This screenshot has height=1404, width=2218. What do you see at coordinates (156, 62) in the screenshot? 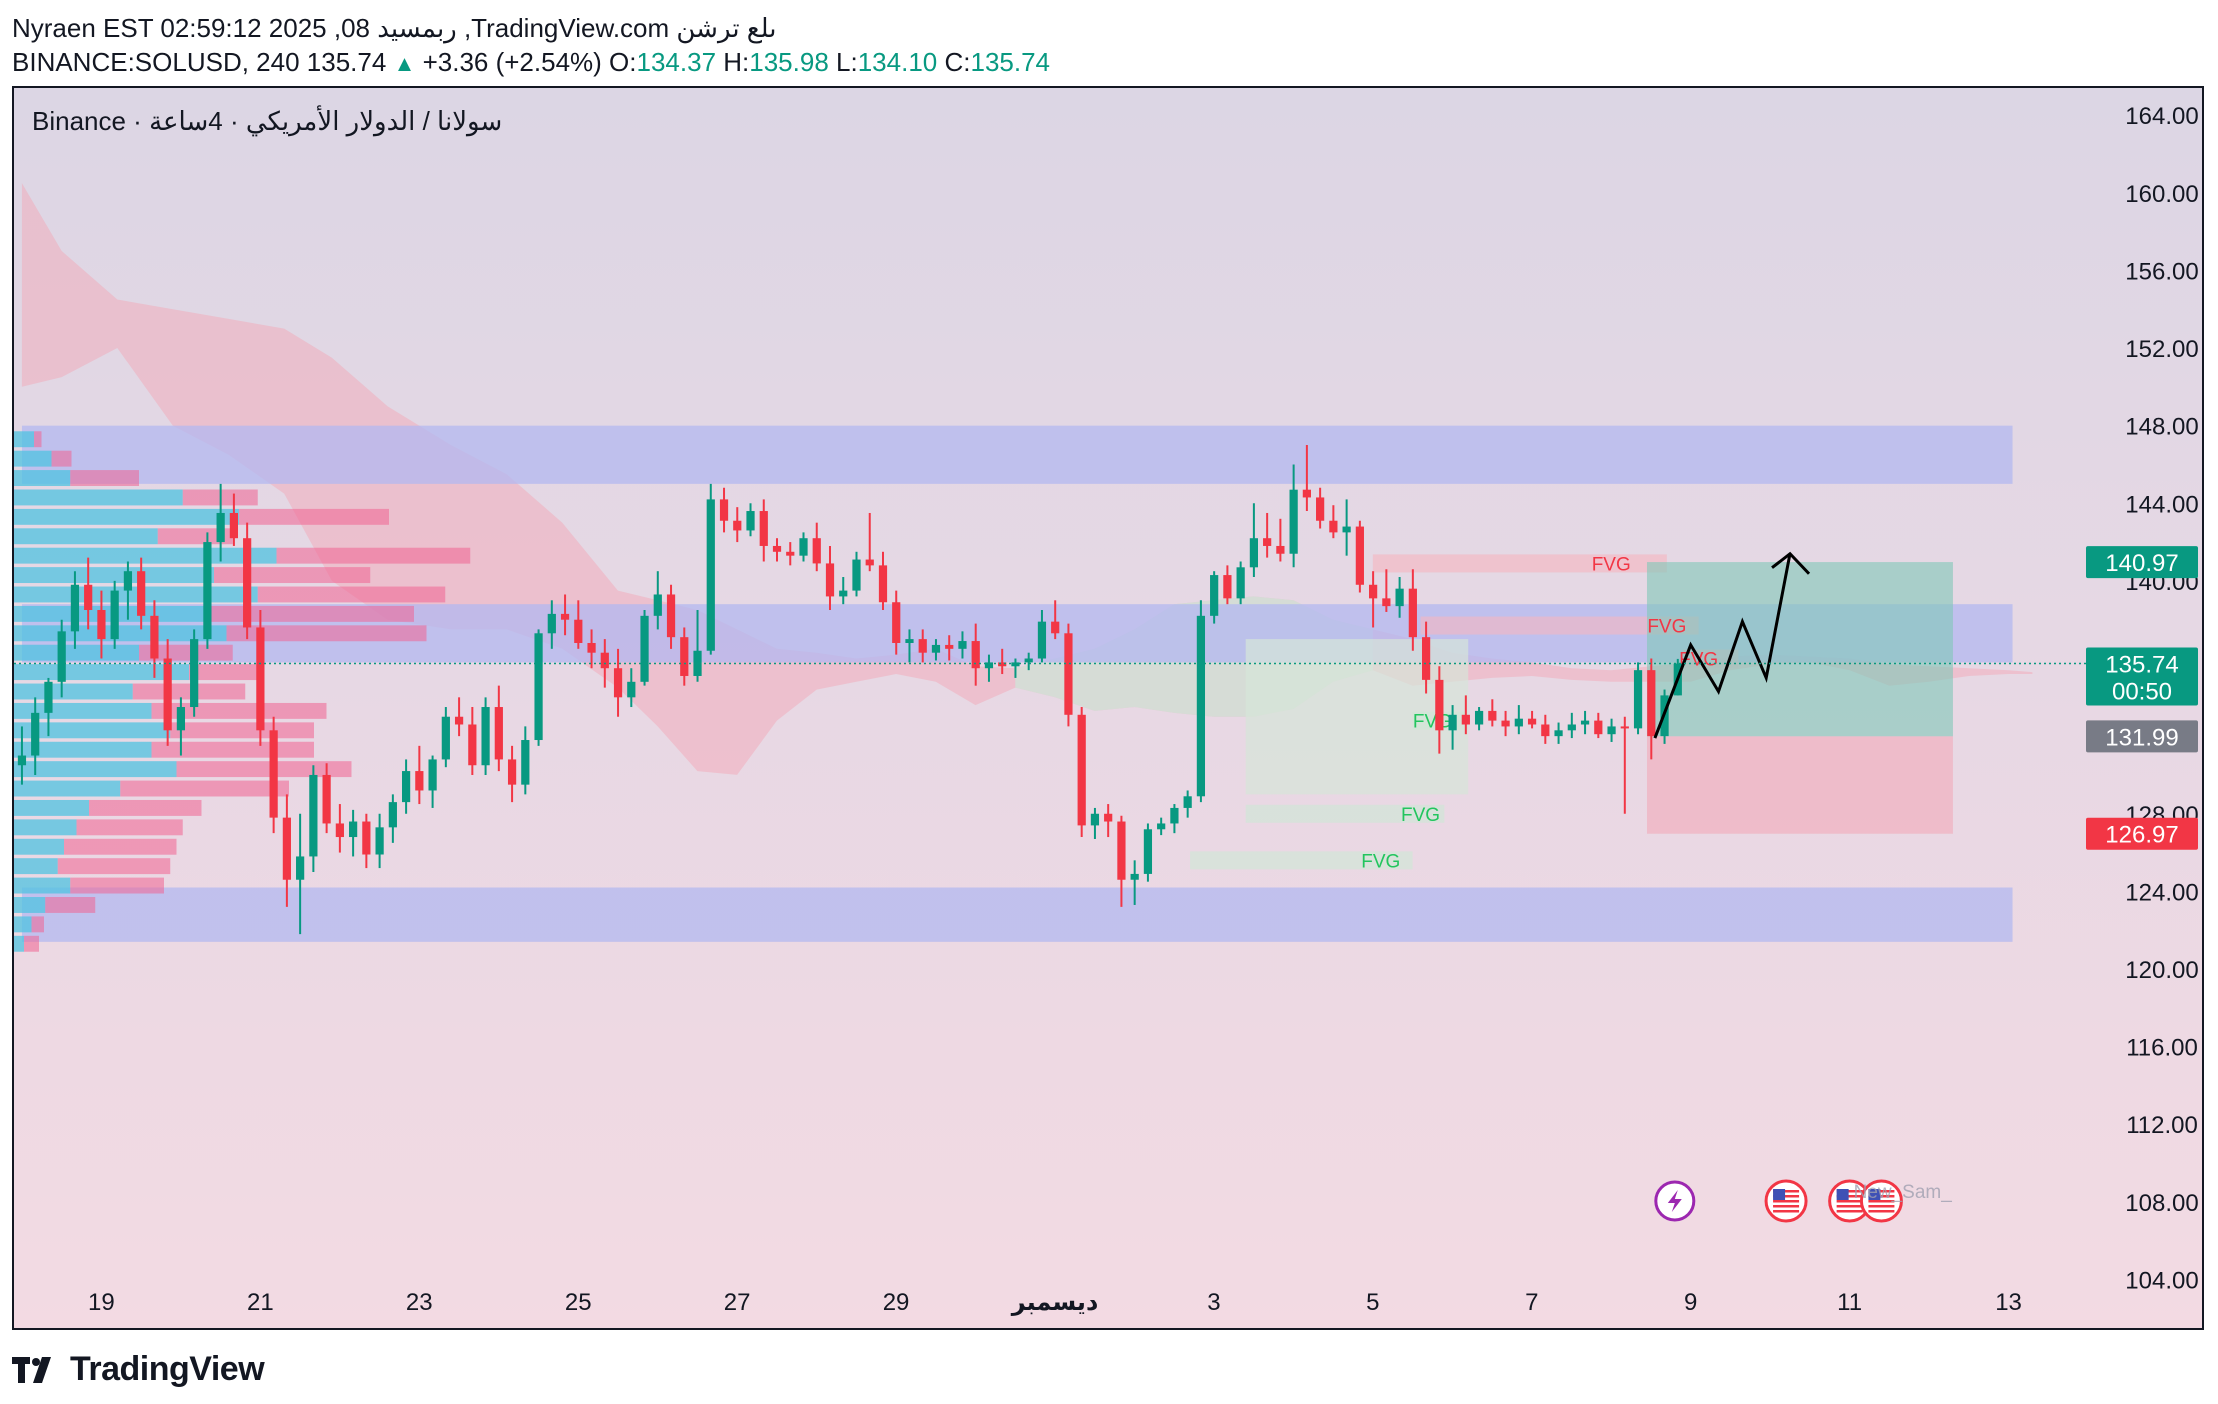
I see `symbol-name: BINANCE:SOLUSD, 240` at bounding box center [156, 62].